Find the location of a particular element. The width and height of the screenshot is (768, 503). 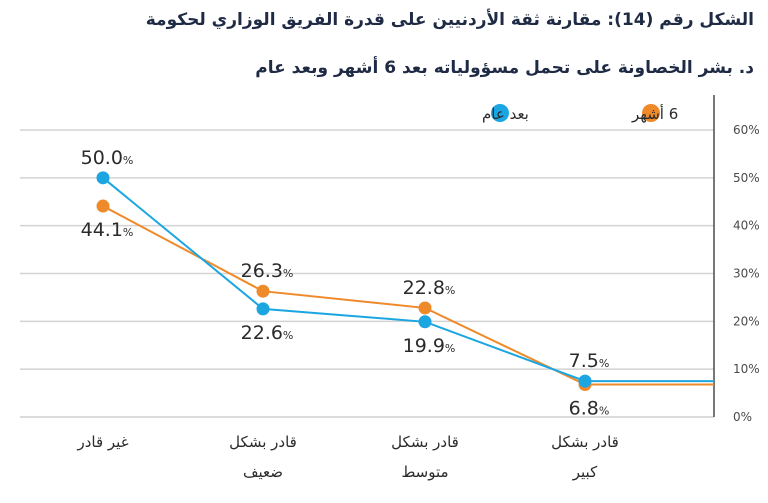

y-tick-label: 50% is located at coordinates (746, 178).